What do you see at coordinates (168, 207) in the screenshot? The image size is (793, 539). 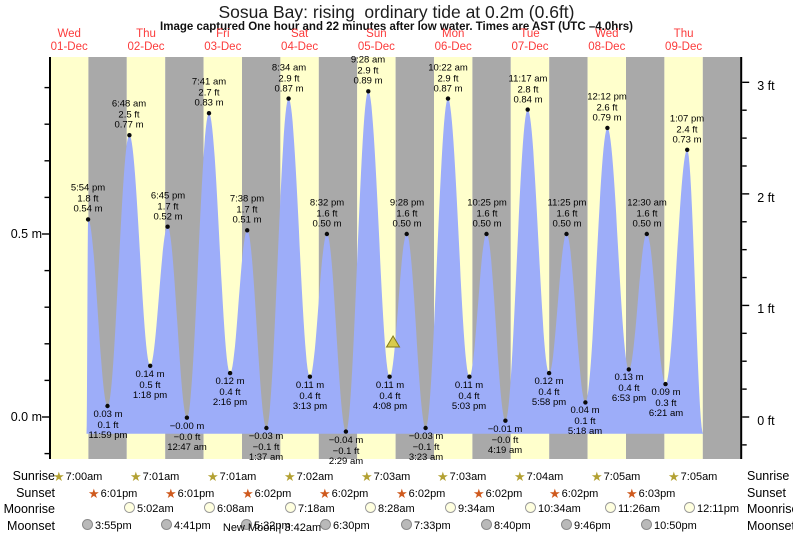 I see `tide-high-annotation: 6:45 pm 1.7 ft 0.52 m` at bounding box center [168, 207].